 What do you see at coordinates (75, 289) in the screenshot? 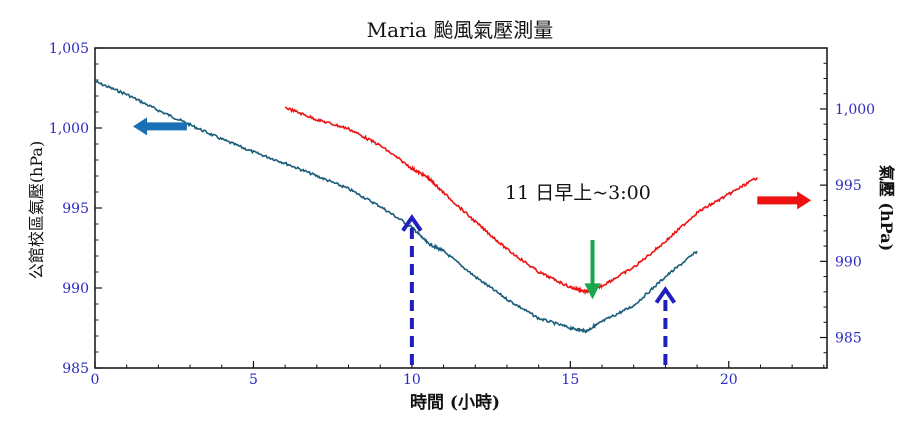
I see `y-left-tick-label: 990` at bounding box center [75, 289].